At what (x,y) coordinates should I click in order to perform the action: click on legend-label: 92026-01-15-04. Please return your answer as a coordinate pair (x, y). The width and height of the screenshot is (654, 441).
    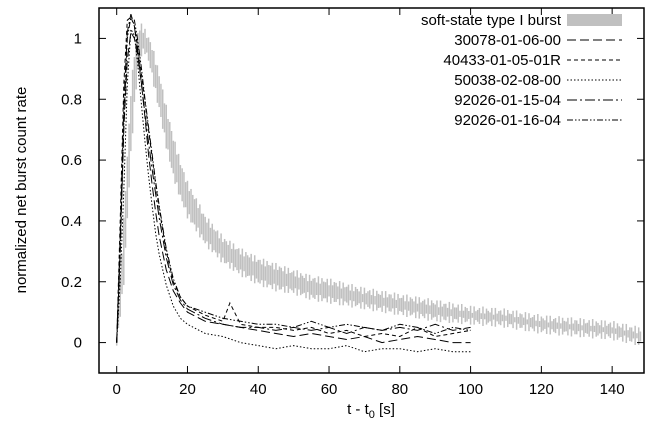
    Looking at the image, I should click on (507, 100).